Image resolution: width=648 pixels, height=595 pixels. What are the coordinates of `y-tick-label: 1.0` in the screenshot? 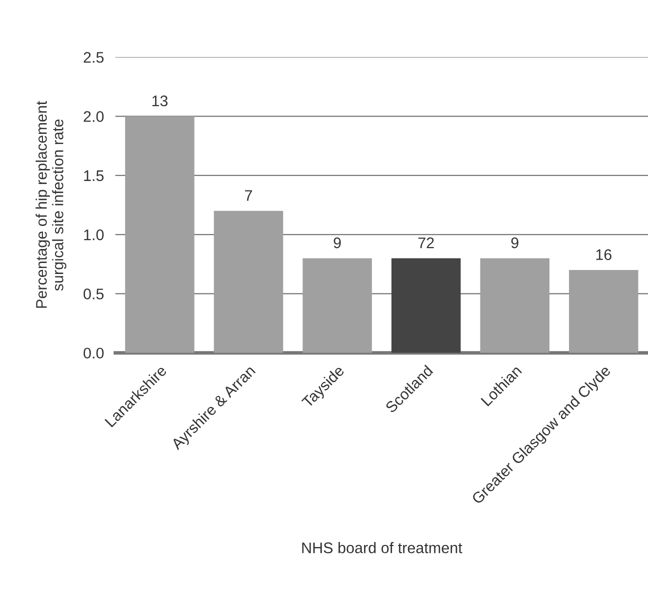 It's located at (94, 234).